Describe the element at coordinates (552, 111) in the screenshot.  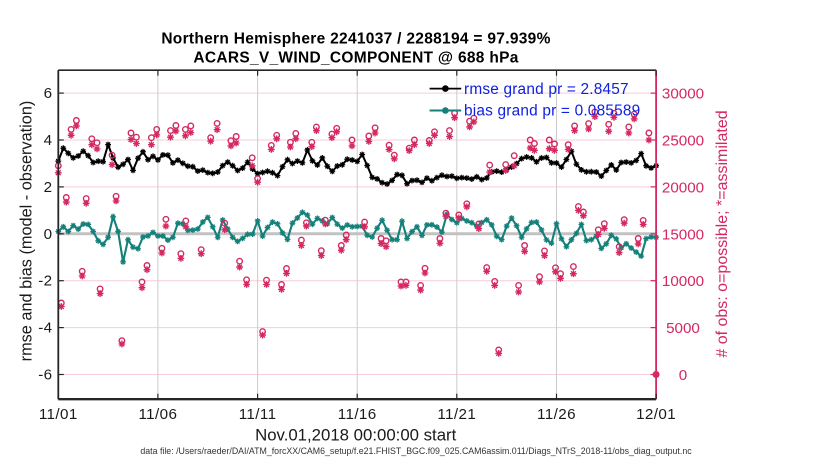
I see `svg-text: bias grand pr = 0.085589` at that location.